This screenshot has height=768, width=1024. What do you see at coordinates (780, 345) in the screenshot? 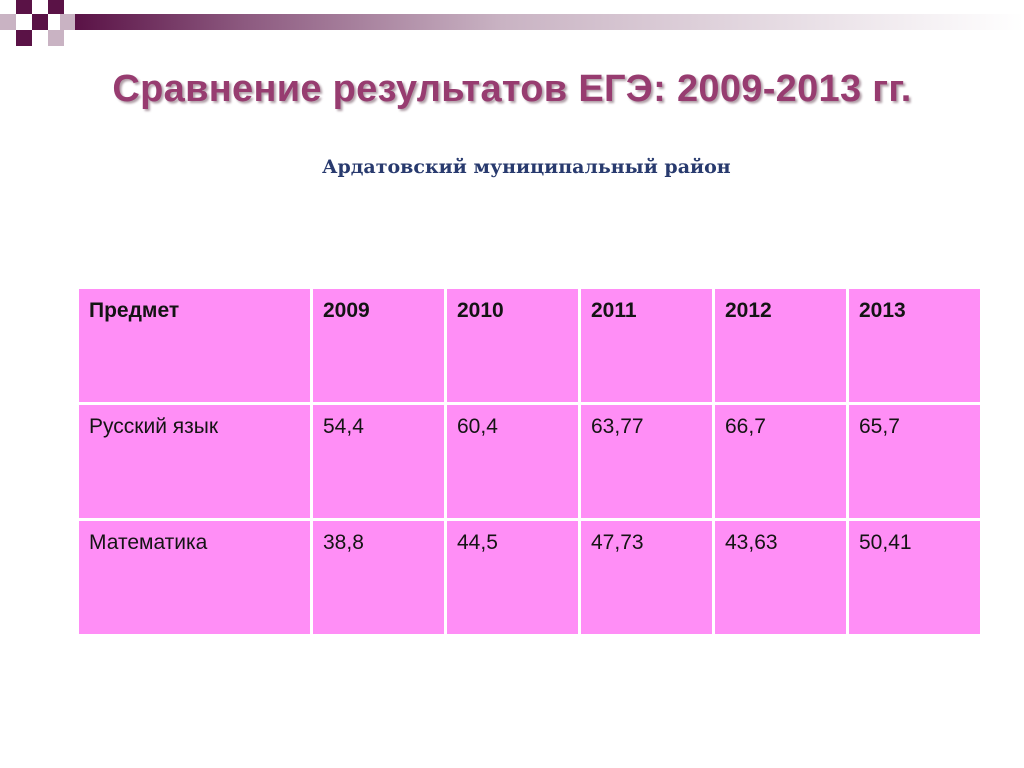
I see `header-cell-year: 2012` at bounding box center [780, 345].